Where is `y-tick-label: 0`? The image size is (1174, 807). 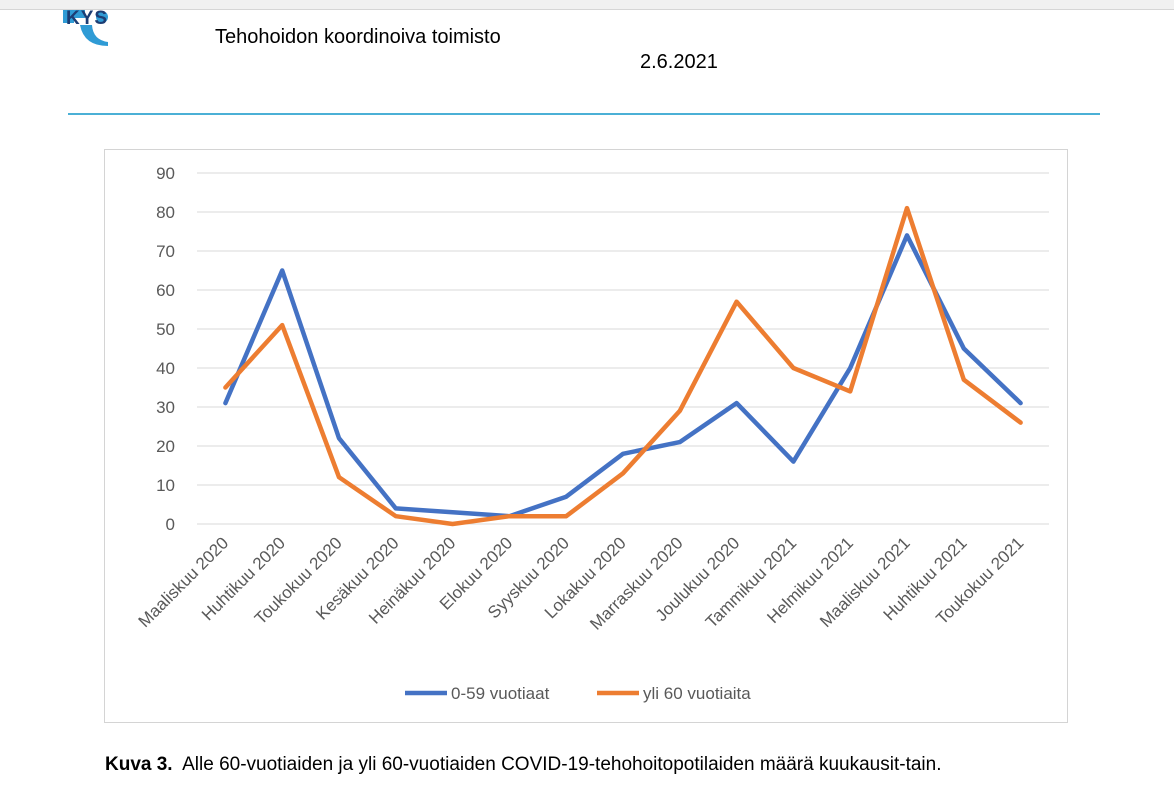
y-tick-label: 0 is located at coordinates (170, 524).